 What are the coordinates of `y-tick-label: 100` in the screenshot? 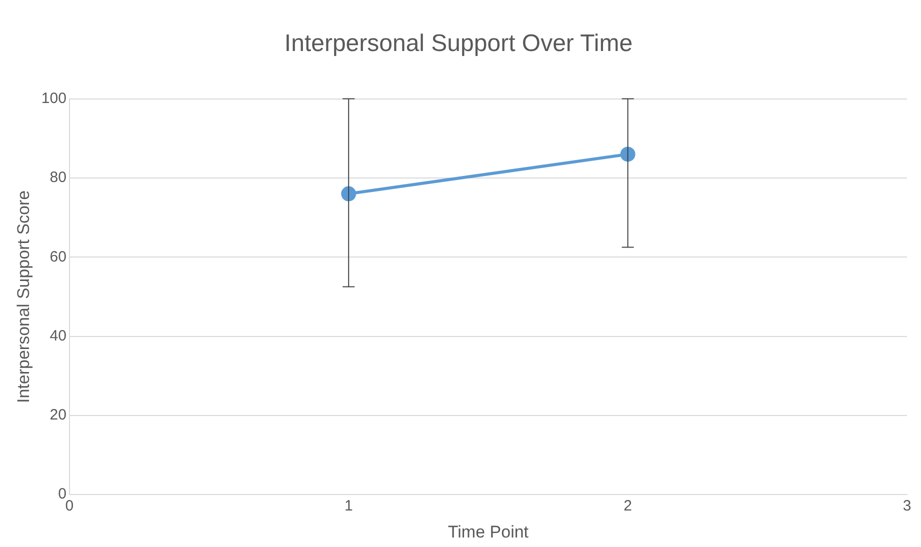 It's located at (53, 98).